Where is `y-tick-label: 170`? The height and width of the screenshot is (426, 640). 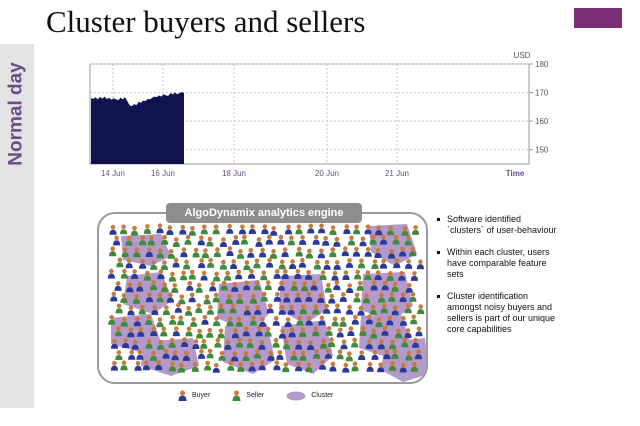
y-tick-label: 170 is located at coordinates (542, 93).